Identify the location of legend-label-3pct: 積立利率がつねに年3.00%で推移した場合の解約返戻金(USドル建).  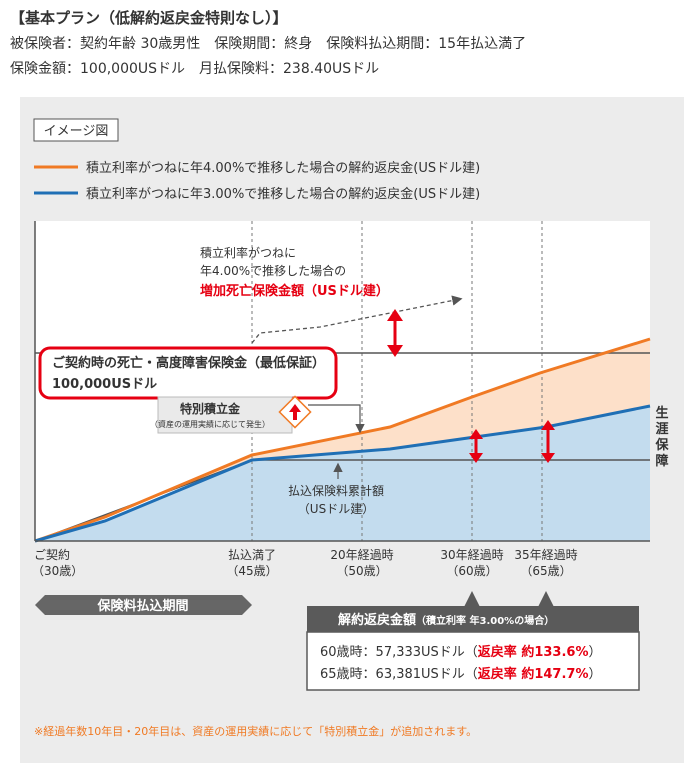
(283, 194).